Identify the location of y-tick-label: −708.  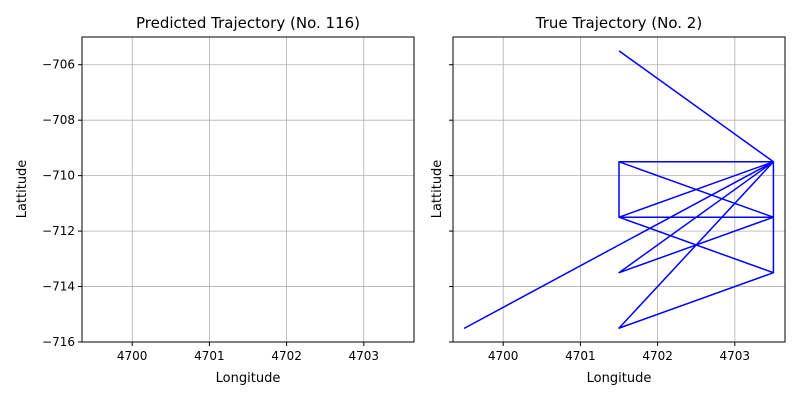
(58, 120).